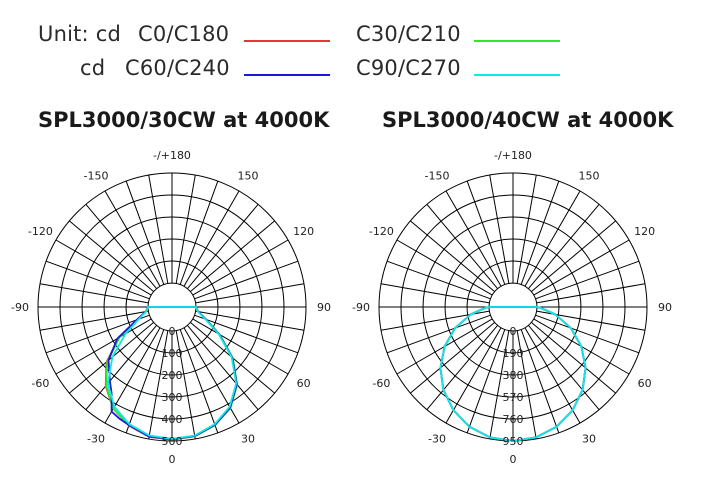 Image resolution: width=706 pixels, height=492 pixels. Describe the element at coordinates (177, 68) in the screenshot. I see `legend-label-c60: C60/C240` at that location.